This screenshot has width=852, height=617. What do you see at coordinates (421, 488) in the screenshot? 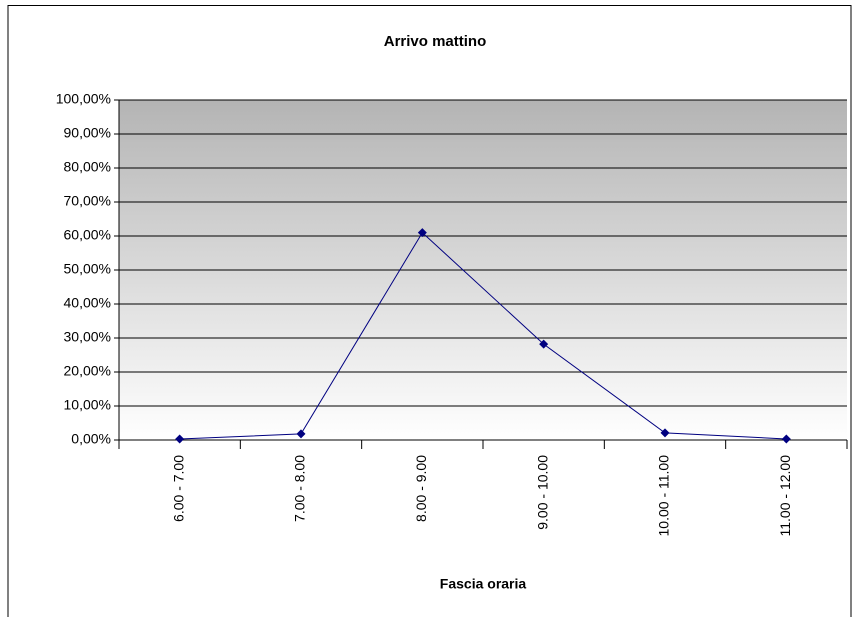
I see `x-tick-label: 8.00 - 9.00` at bounding box center [421, 488].